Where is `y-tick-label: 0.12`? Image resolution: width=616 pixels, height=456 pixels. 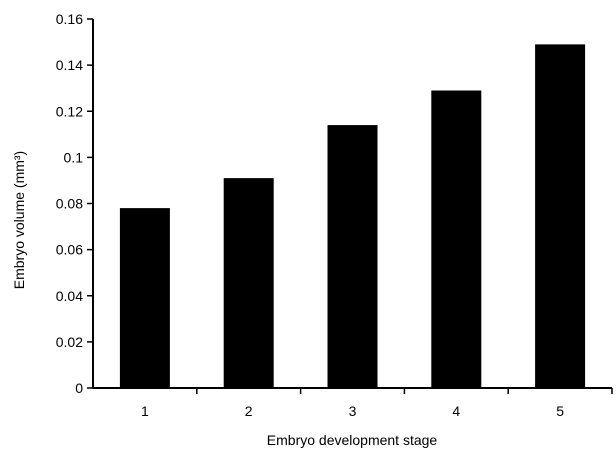 y-tick-label: 0.12 is located at coordinates (69, 111).